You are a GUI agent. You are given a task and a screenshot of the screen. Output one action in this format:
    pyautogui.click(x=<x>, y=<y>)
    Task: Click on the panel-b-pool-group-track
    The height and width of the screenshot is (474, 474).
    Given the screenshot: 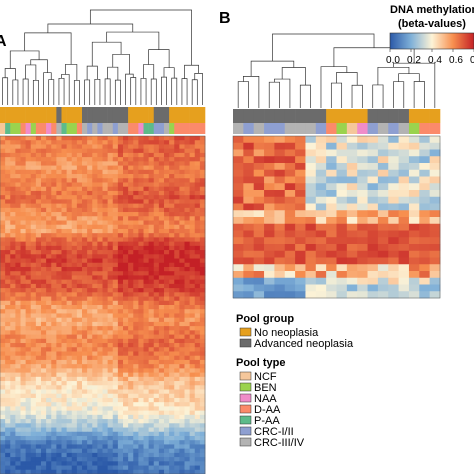 What is the action you would take?
    pyautogui.click(x=337, y=116)
    